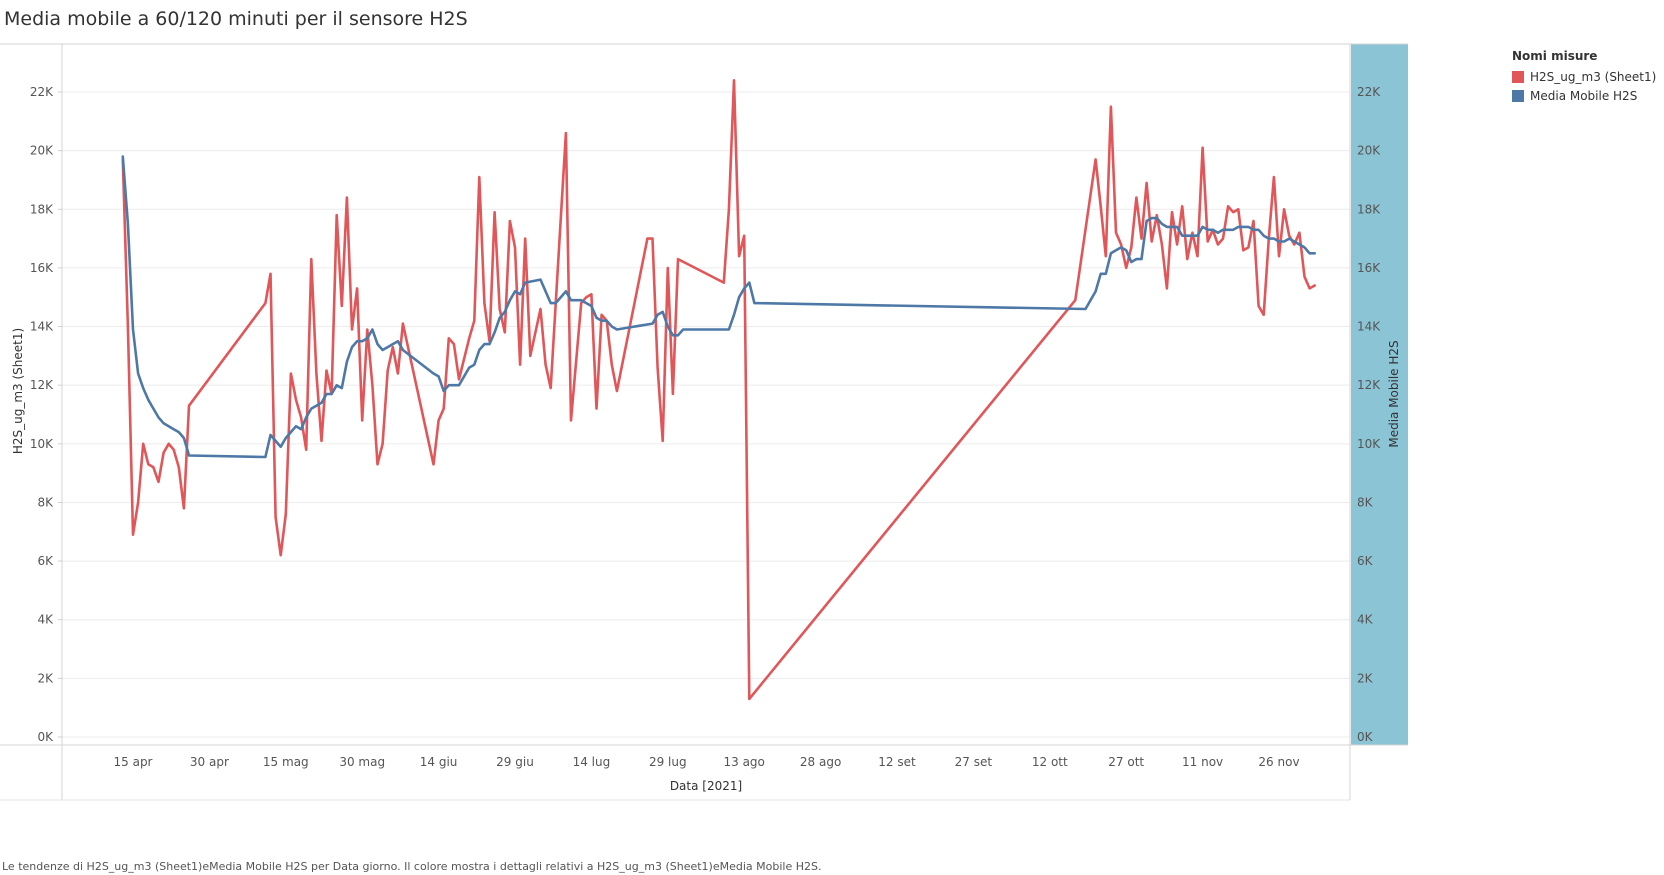 The height and width of the screenshot is (875, 1664). I want to click on x-tick-label: 12 set, so click(897, 762).